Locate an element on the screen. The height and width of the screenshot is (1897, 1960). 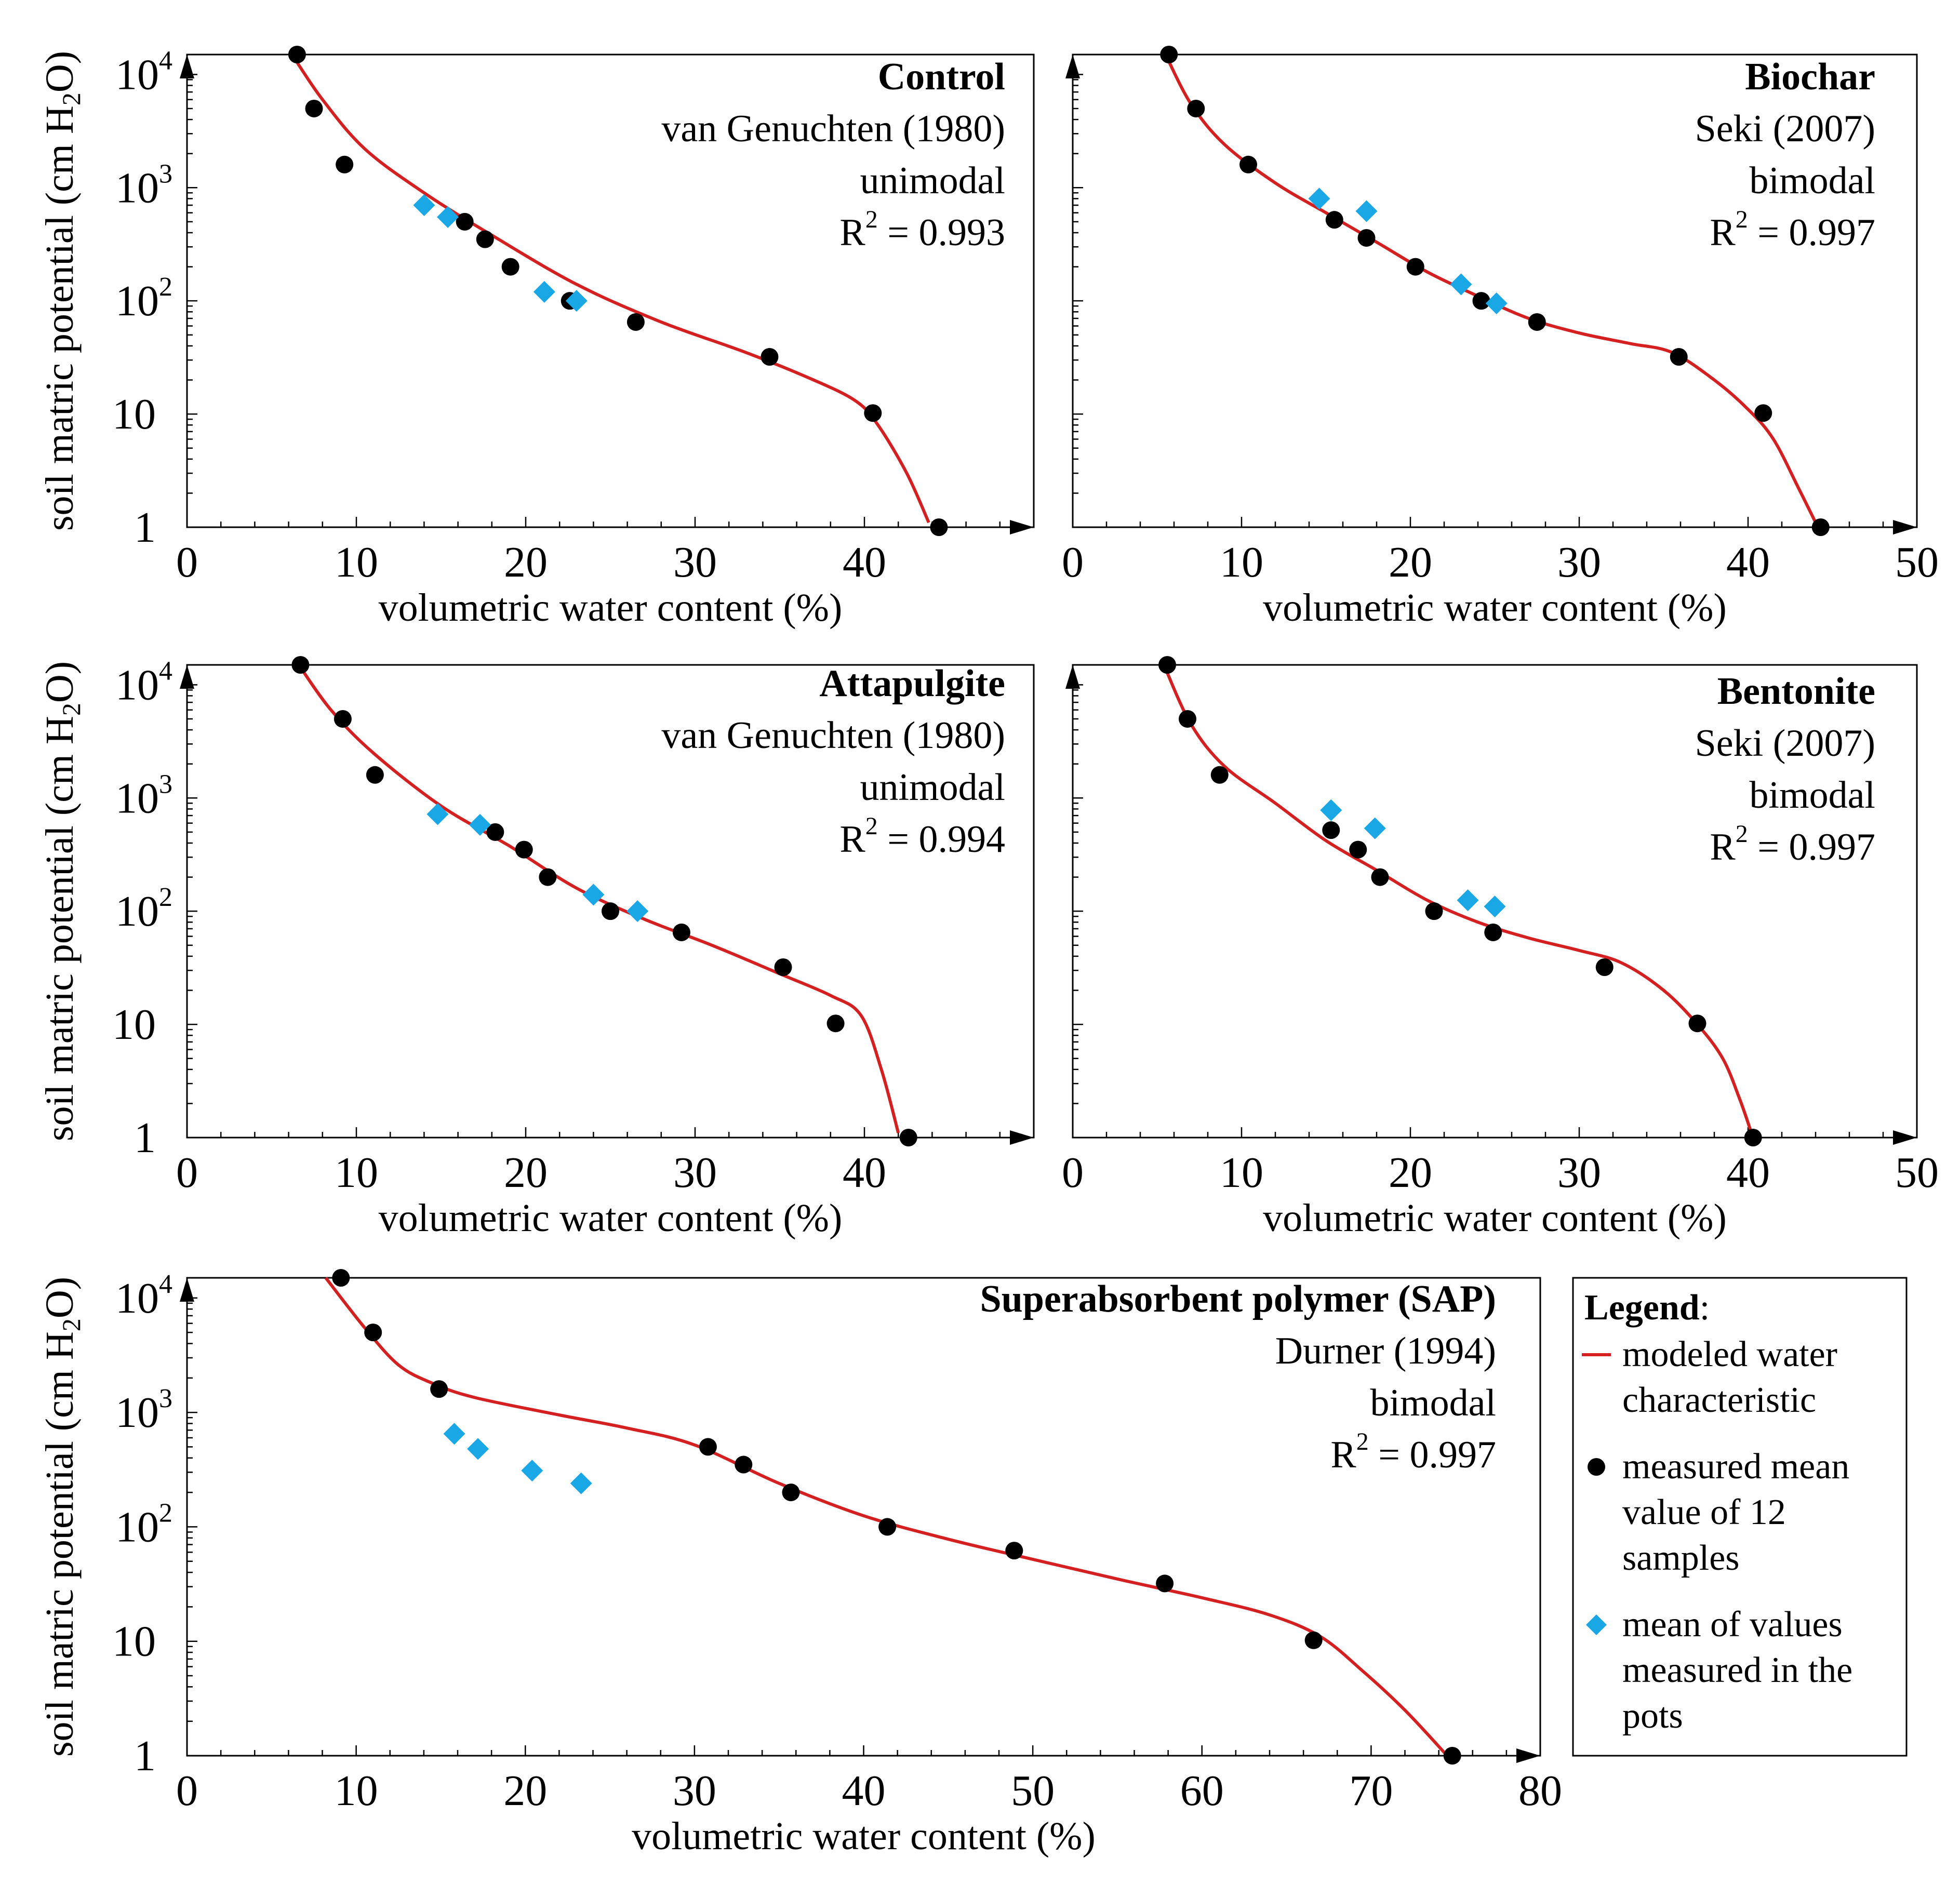
panel-title: Control is located at coordinates (941, 77).